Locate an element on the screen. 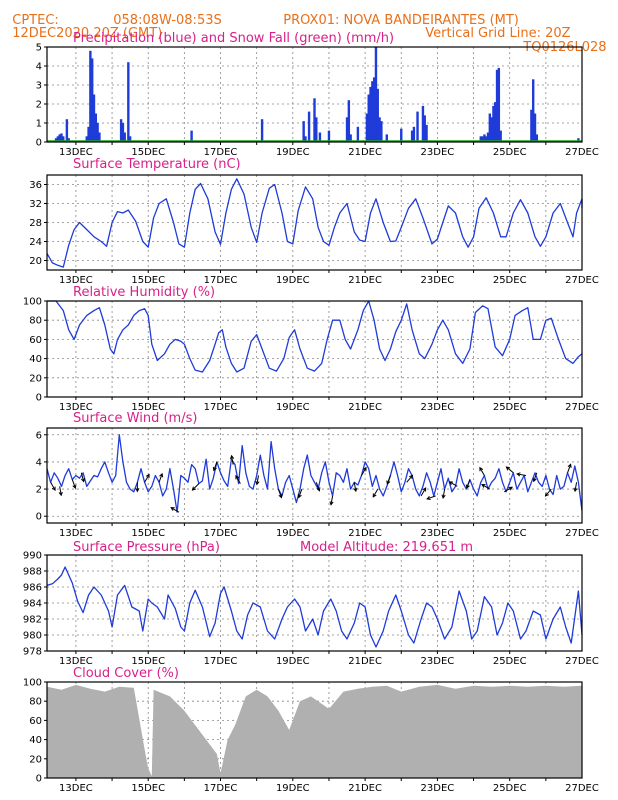 The height and width of the screenshot is (800, 618). header-location: PROX01: NOVA BANDEIRANTES (MT) is located at coordinates (401, 20).